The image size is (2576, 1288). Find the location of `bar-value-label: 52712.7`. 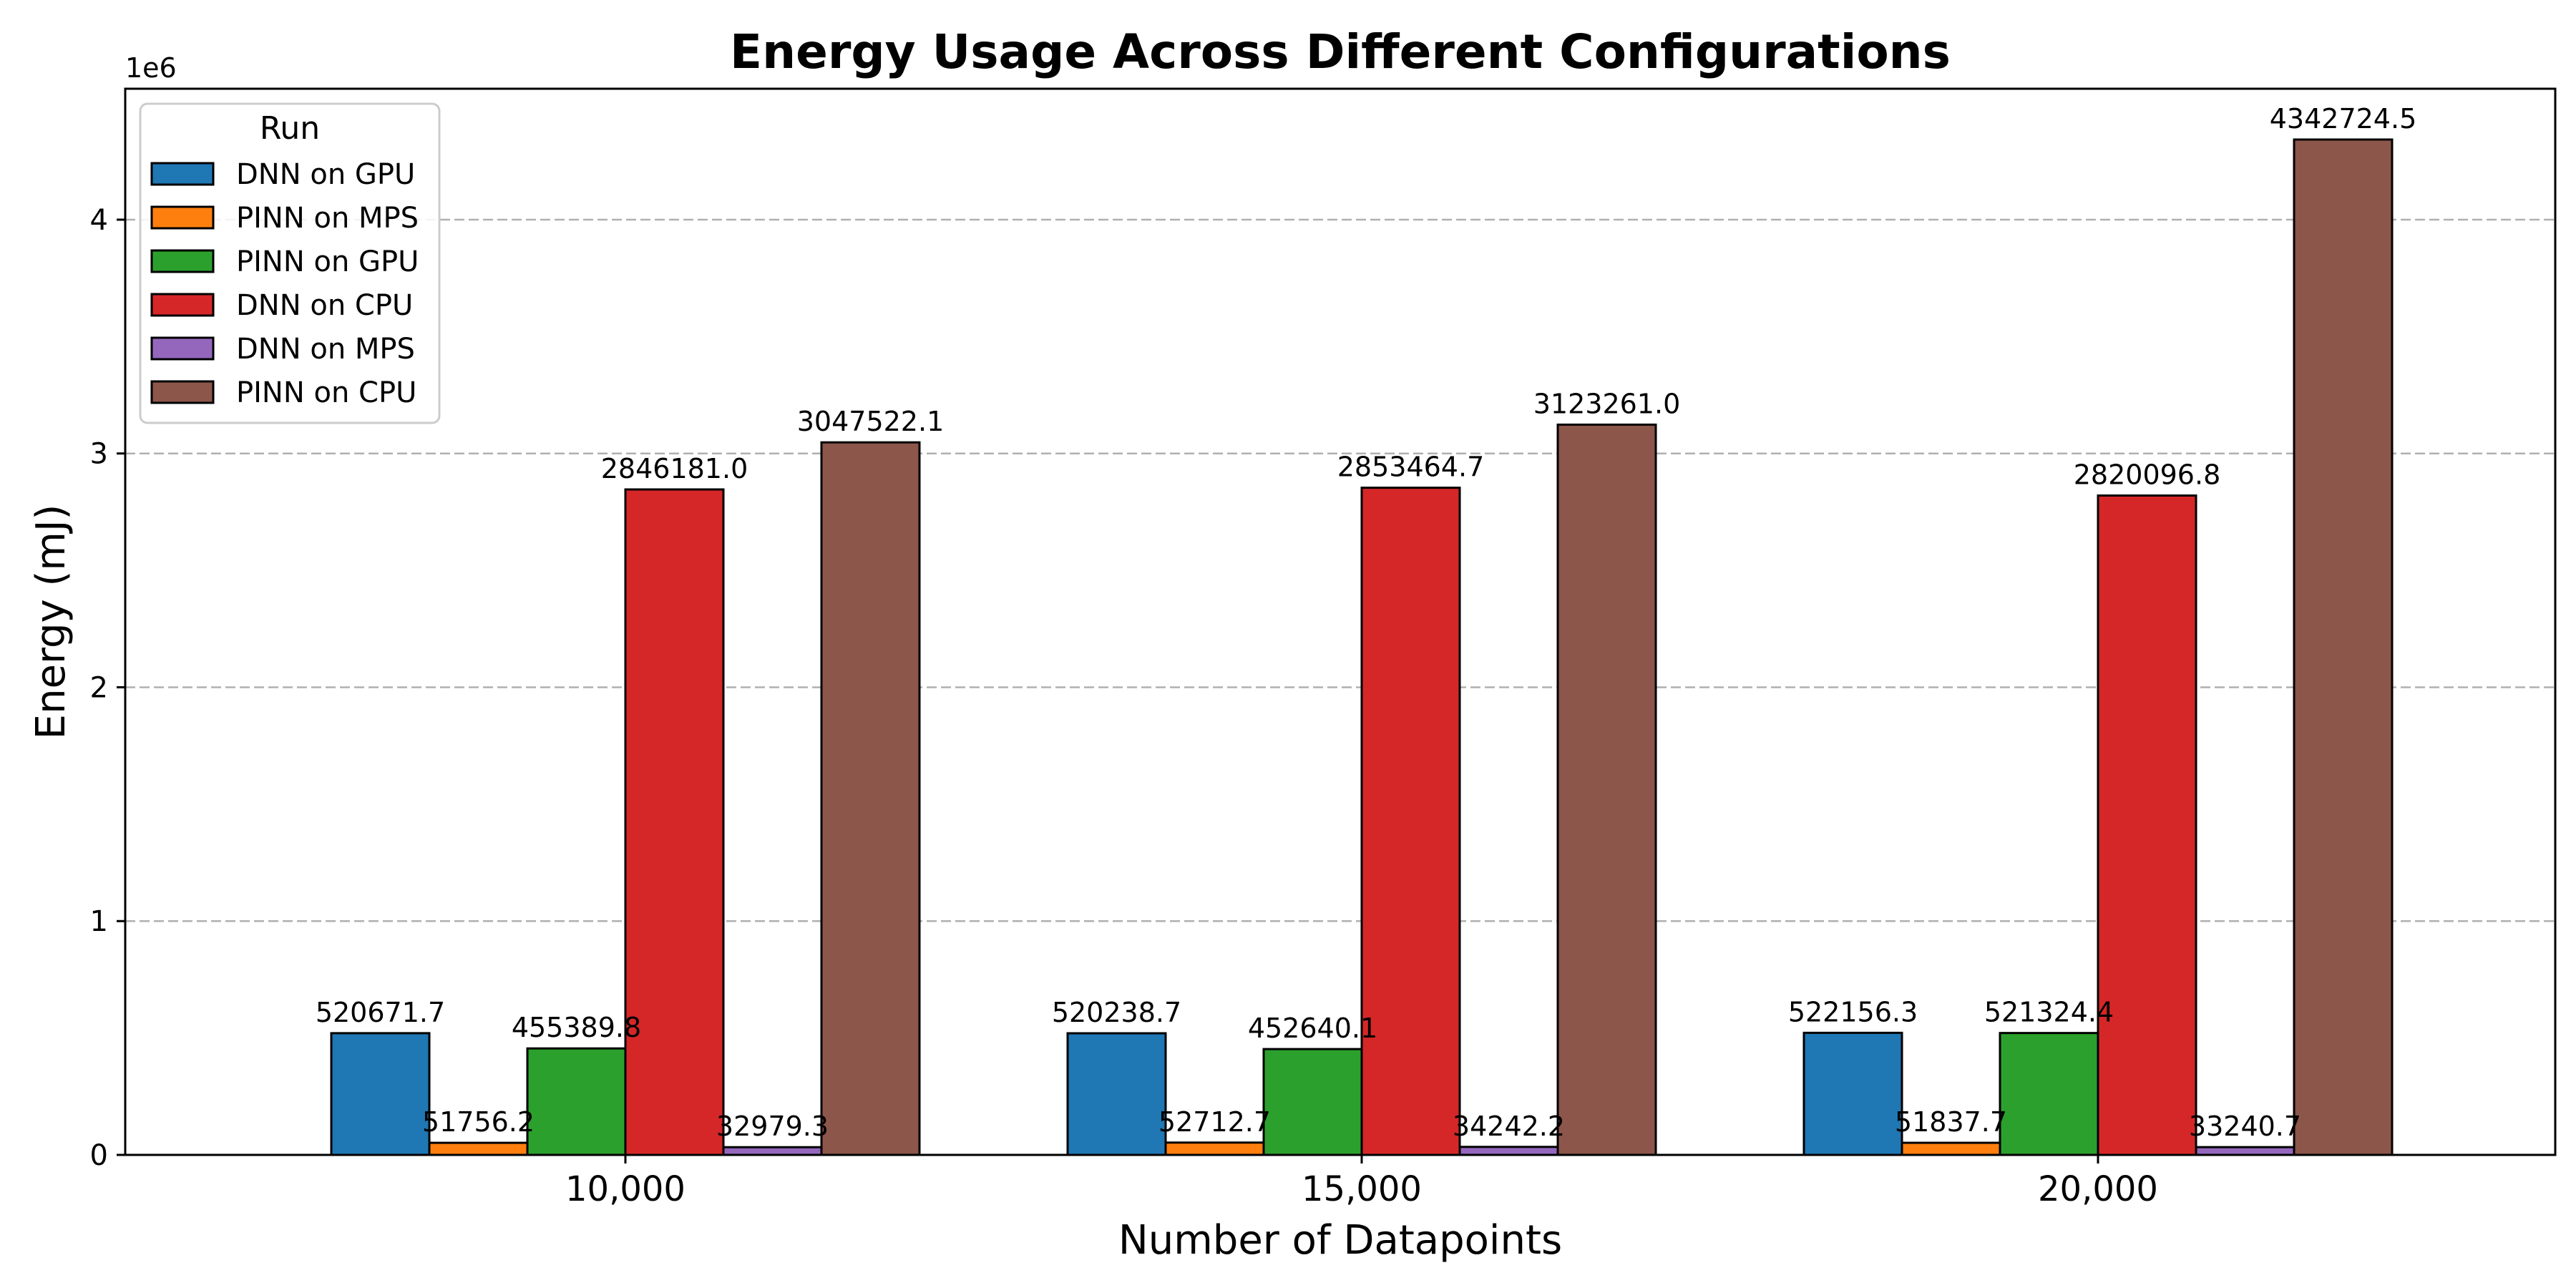

bar-value-label: 52712.7 is located at coordinates (1214, 1122).